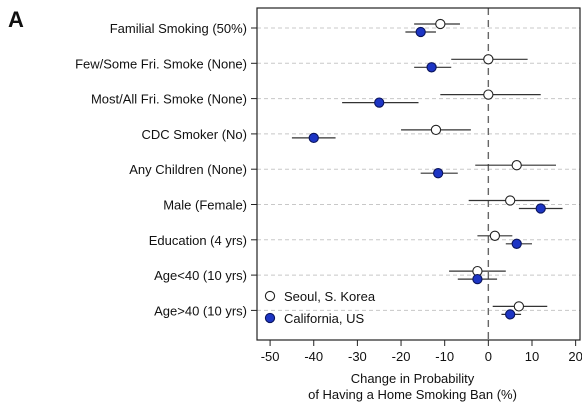 The width and height of the screenshot is (582, 408). I want to click on legend-label: Seoul, S. Korea, so click(330, 296).